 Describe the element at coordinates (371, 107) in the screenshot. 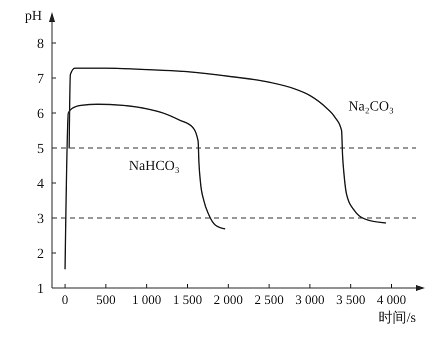

I see `series-label: Na₂CO₃` at that location.